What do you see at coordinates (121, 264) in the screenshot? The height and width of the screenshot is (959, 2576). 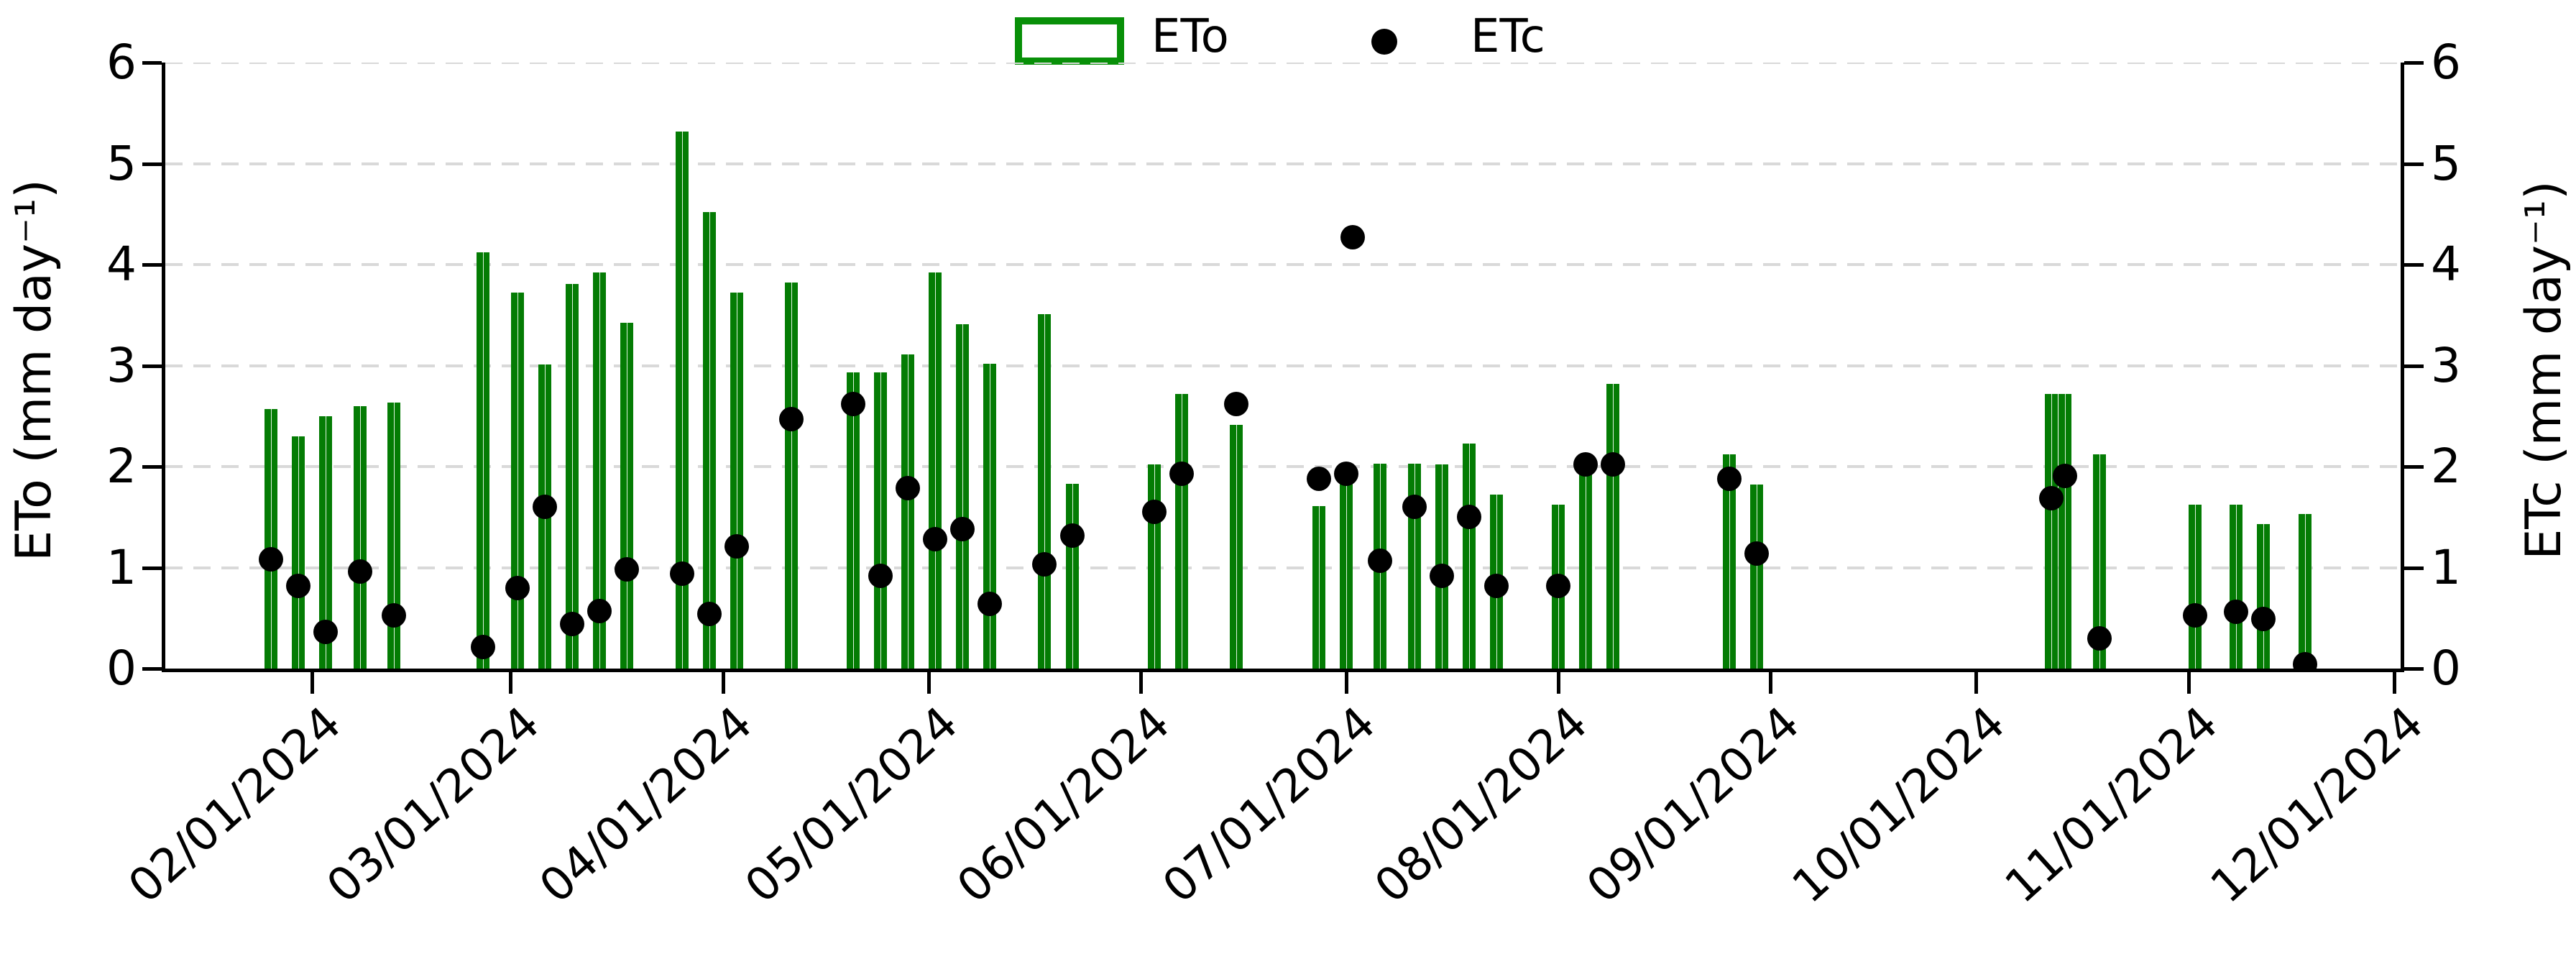 I see `left-y-tick-label: 4` at bounding box center [121, 264].